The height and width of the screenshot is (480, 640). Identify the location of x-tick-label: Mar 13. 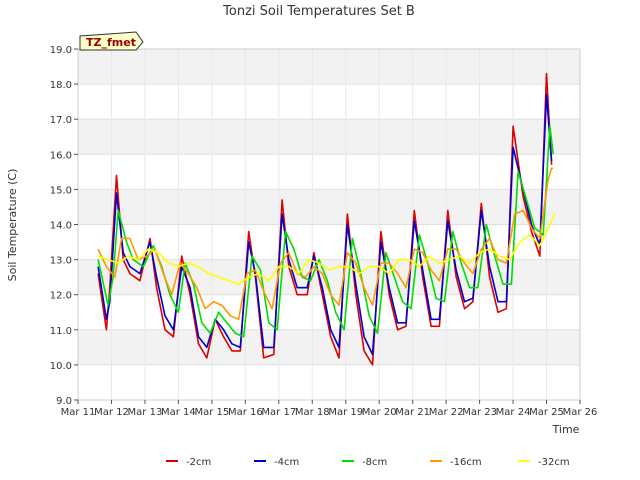
(145, 412).